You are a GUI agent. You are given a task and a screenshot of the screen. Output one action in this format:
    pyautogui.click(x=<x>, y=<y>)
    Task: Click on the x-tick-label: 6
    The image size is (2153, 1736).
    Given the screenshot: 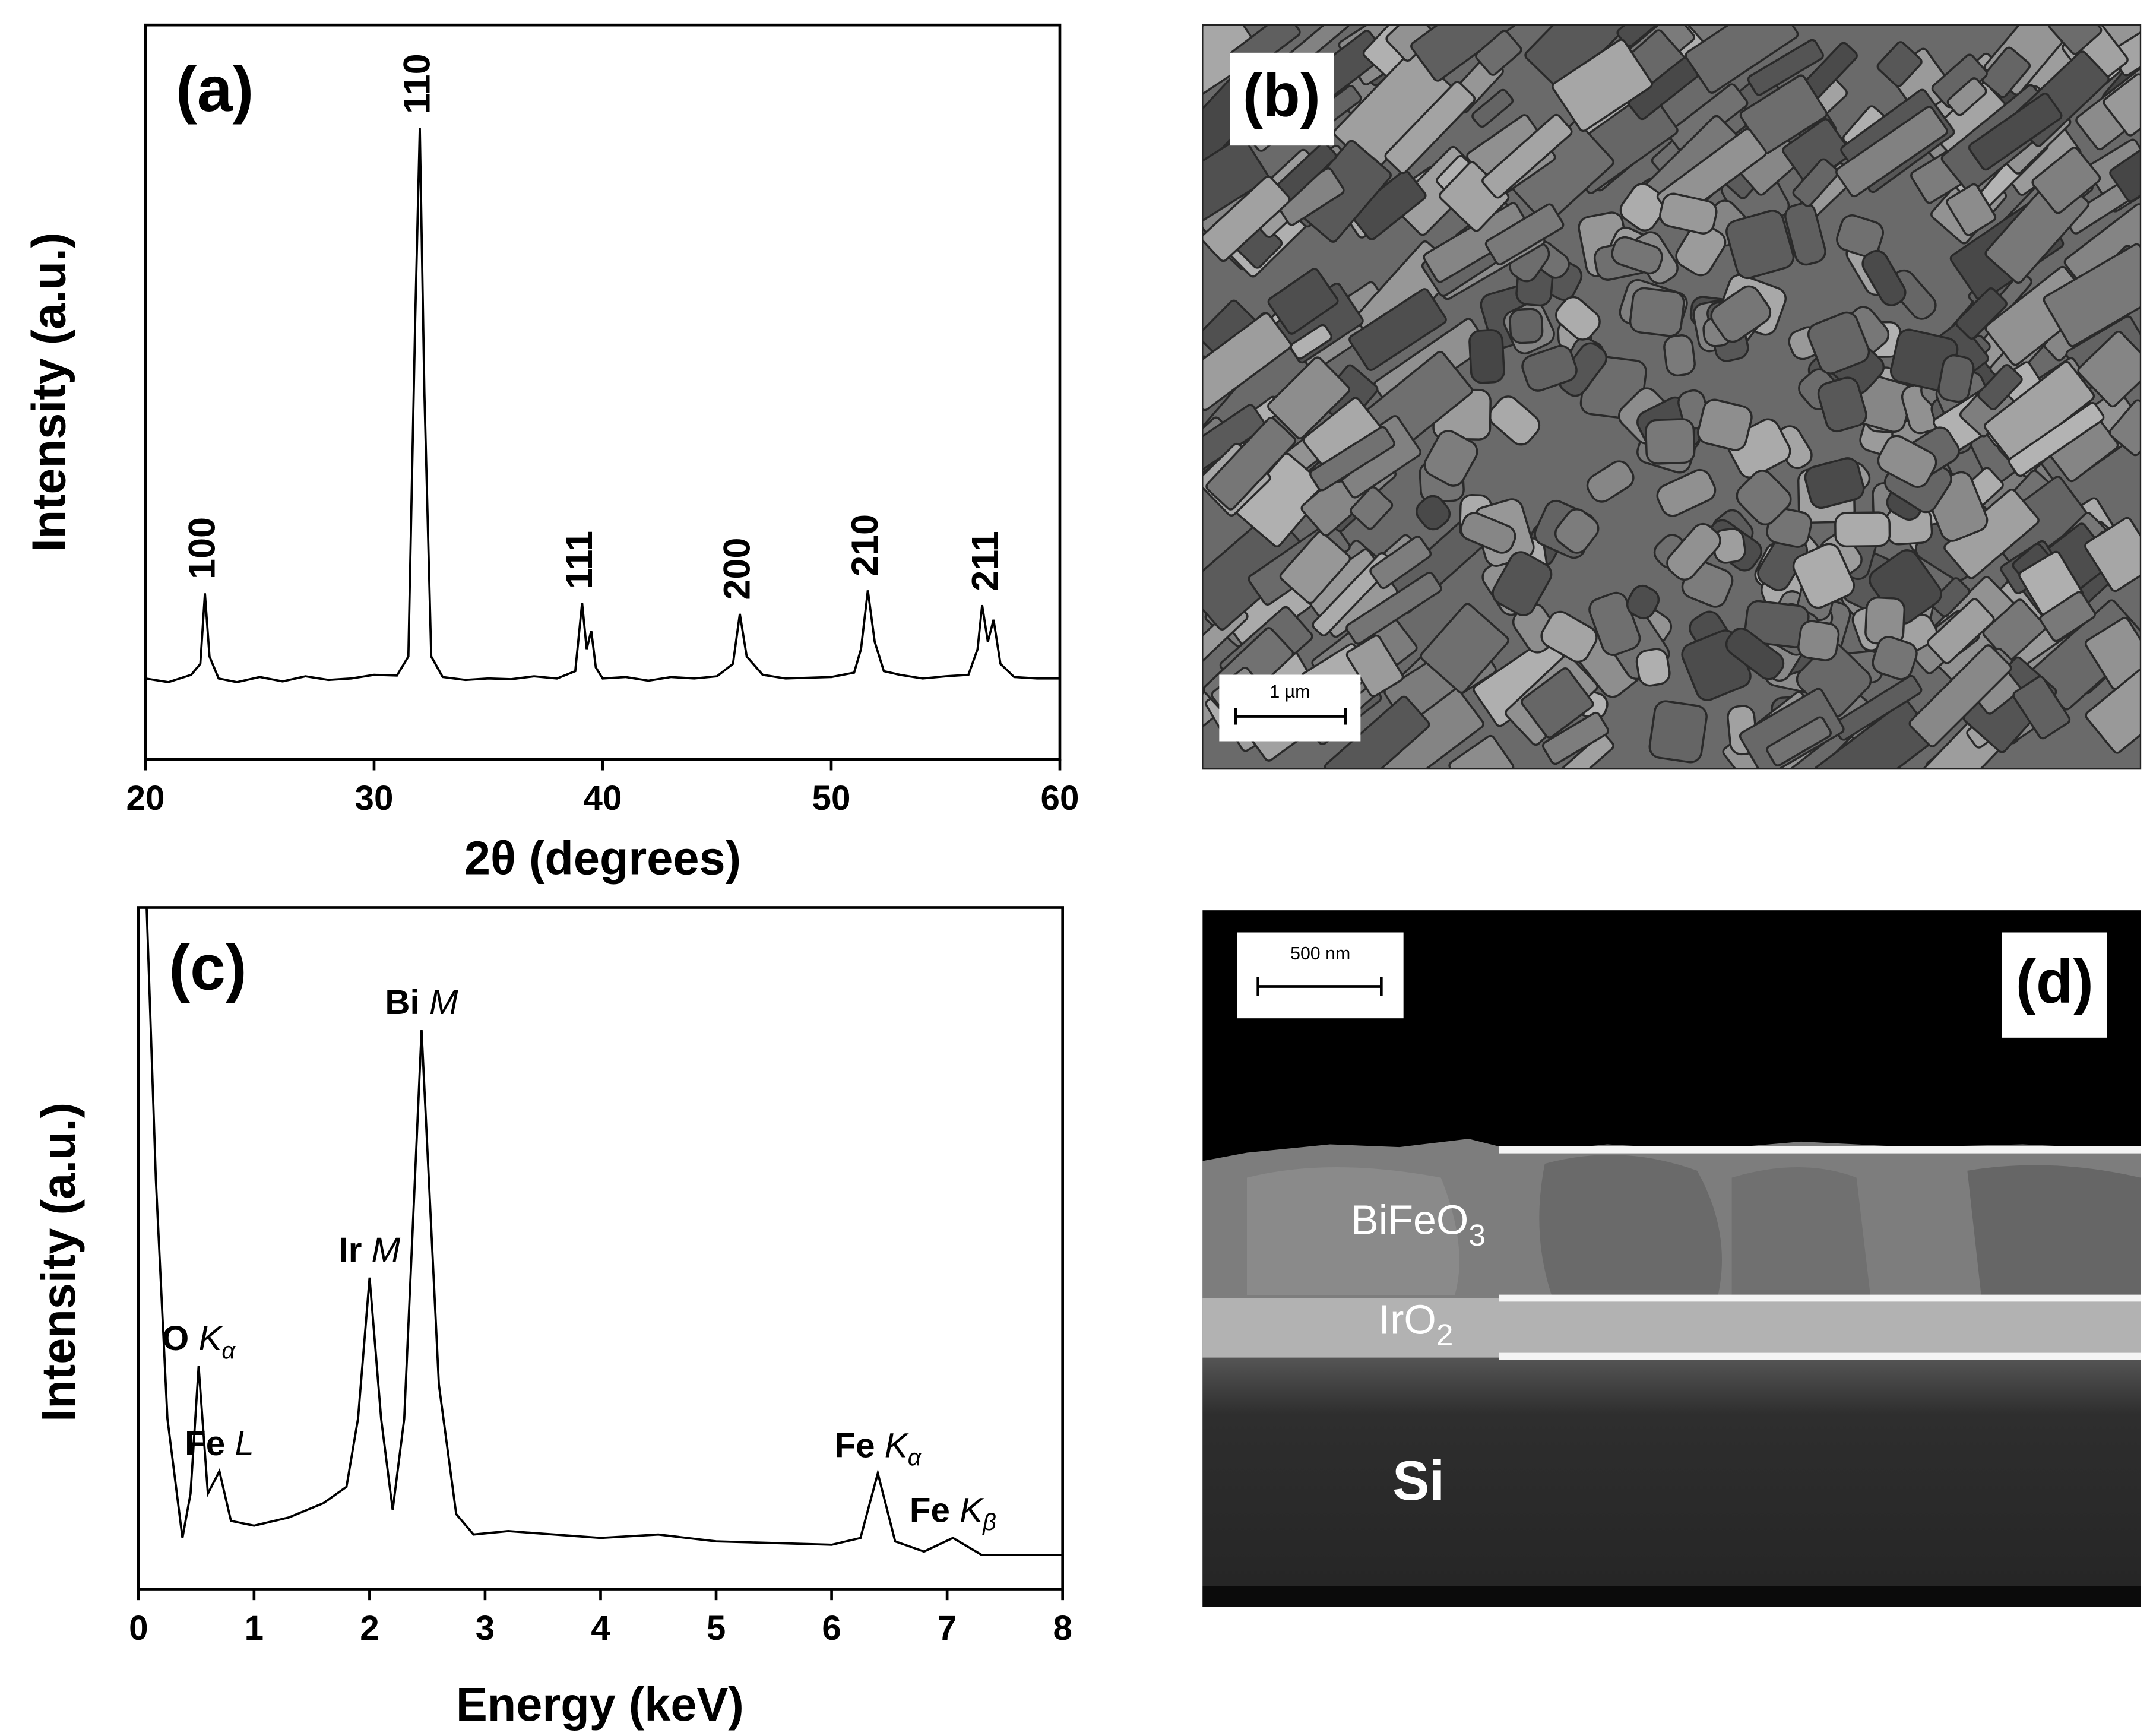 What is the action you would take?
    pyautogui.click(x=831, y=1628)
    